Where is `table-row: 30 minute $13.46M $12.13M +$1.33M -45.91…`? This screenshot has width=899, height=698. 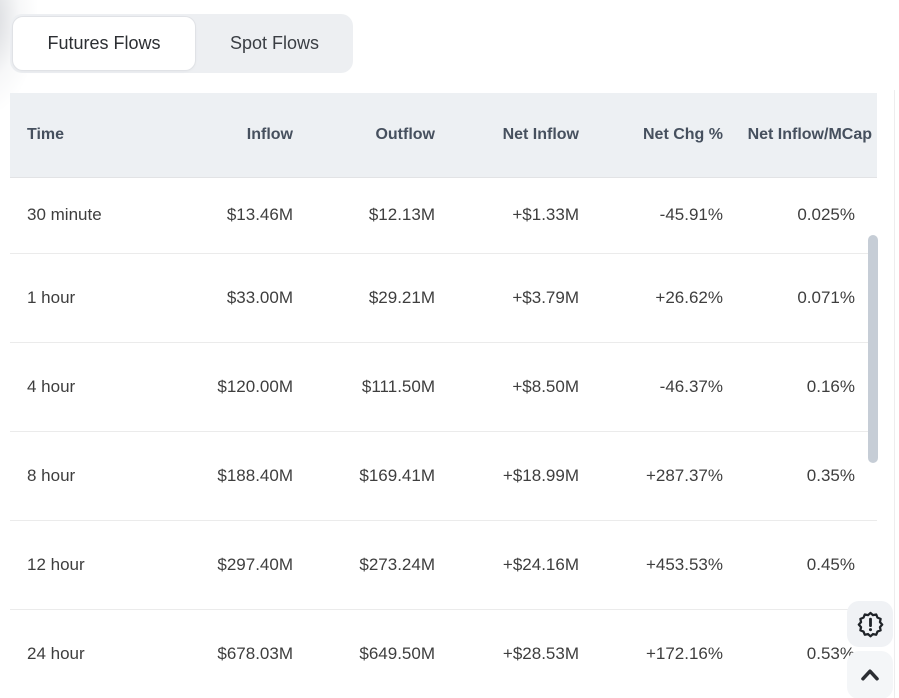
table-row: 30 minute $13.46M $12.13M +$1.33M -45.91… is located at coordinates (443, 215).